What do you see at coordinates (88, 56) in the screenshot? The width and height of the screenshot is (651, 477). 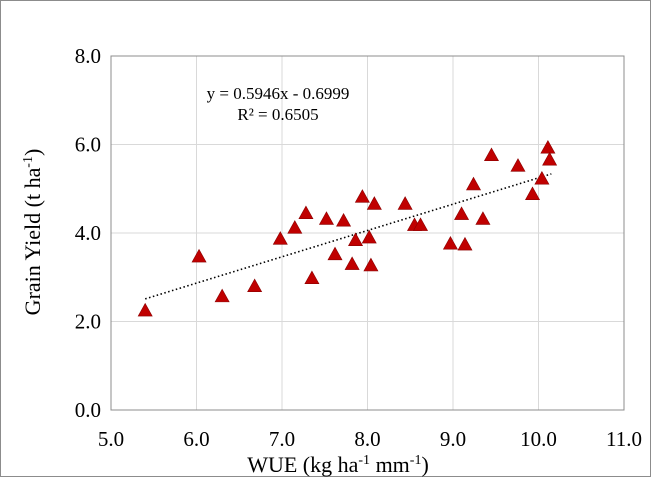 I see `y-tick-label: 8.0` at bounding box center [88, 56].